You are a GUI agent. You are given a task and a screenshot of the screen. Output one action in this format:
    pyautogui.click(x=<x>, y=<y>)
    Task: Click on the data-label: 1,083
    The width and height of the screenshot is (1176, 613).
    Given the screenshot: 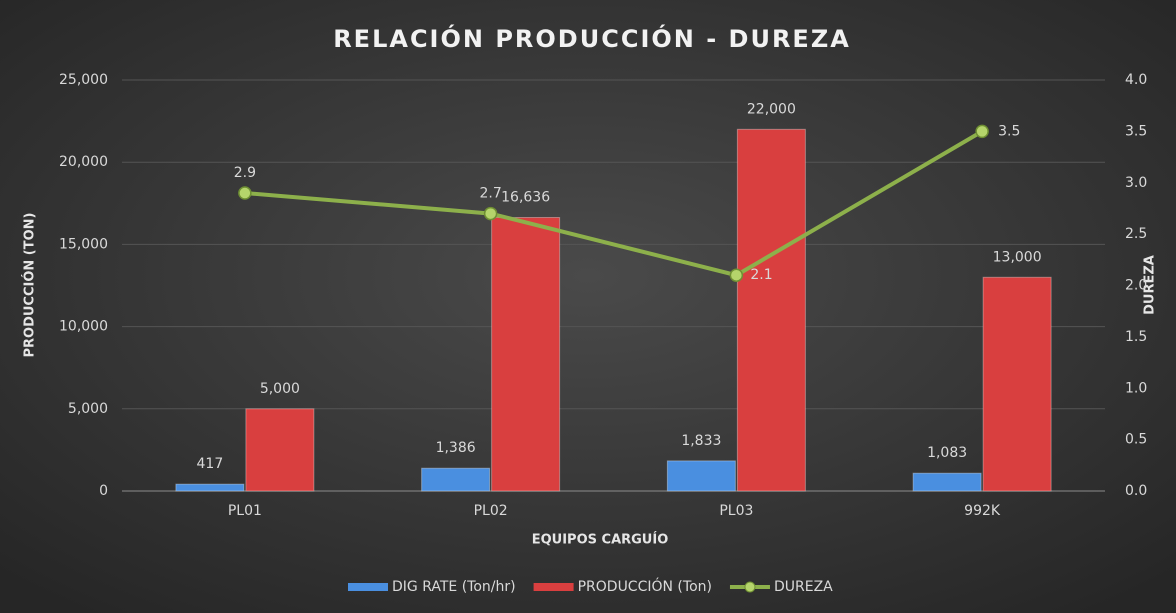 What is the action you would take?
    pyautogui.click(x=947, y=453)
    